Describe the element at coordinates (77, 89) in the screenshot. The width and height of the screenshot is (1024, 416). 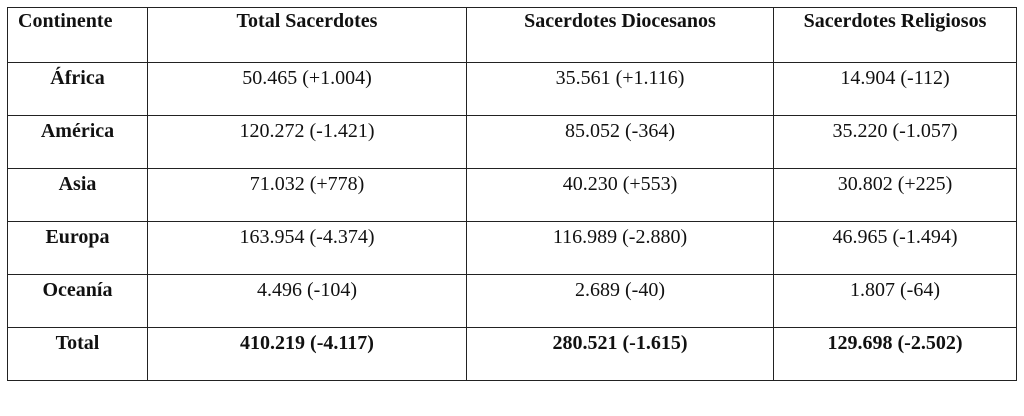
I see `row-label: África` at that location.